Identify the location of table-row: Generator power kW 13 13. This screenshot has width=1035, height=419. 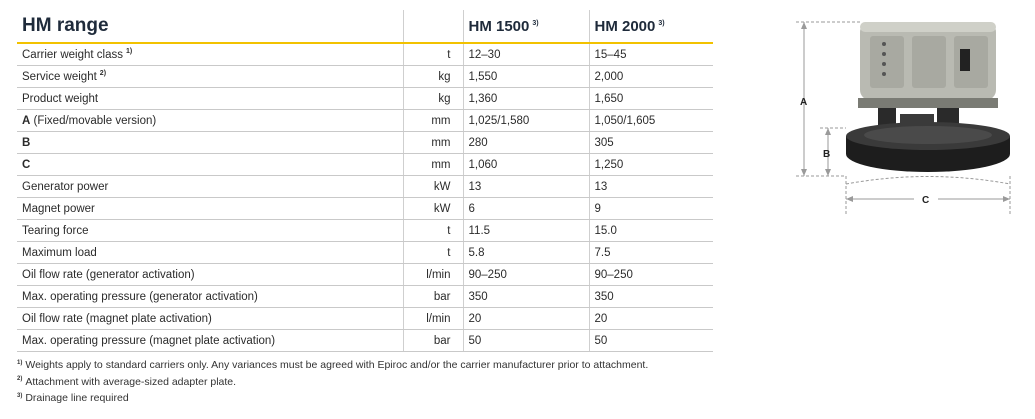
(365, 186).